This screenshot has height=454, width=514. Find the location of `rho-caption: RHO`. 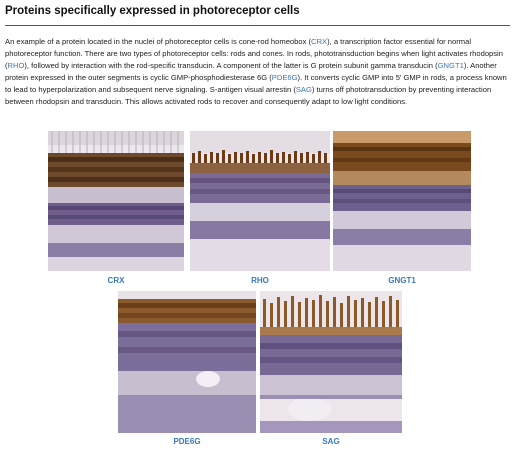

rho-caption: RHO is located at coordinates (260, 280).